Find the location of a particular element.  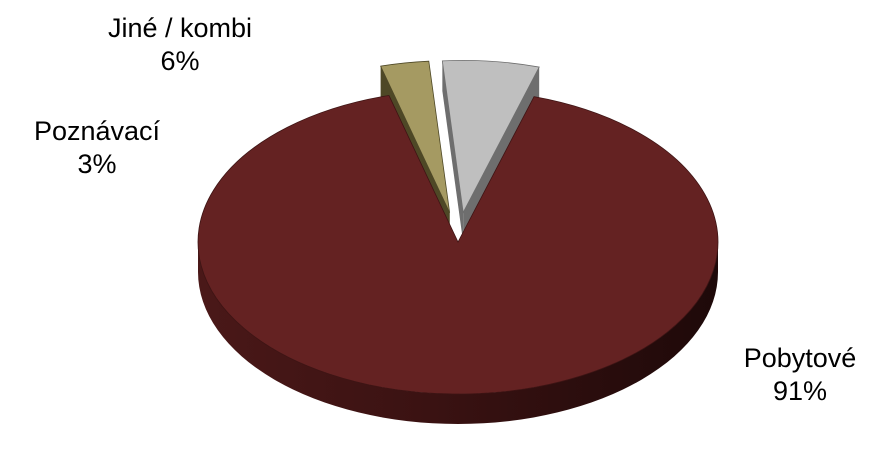

slice-label-pobytove: Pobytové 91% is located at coordinates (800, 375).